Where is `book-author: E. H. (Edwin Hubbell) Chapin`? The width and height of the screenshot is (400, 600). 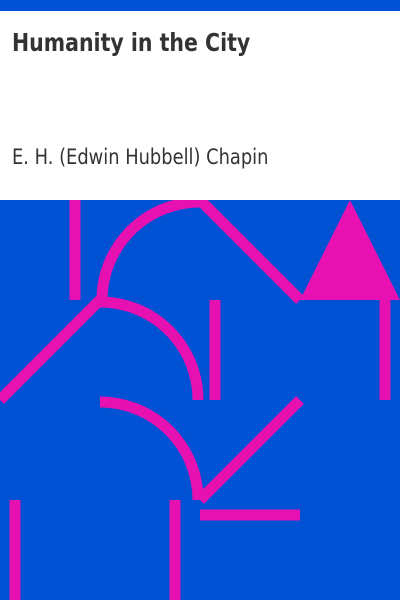 book-author: E. H. (Edwin Hubbell) Chapin is located at coordinates (140, 157).